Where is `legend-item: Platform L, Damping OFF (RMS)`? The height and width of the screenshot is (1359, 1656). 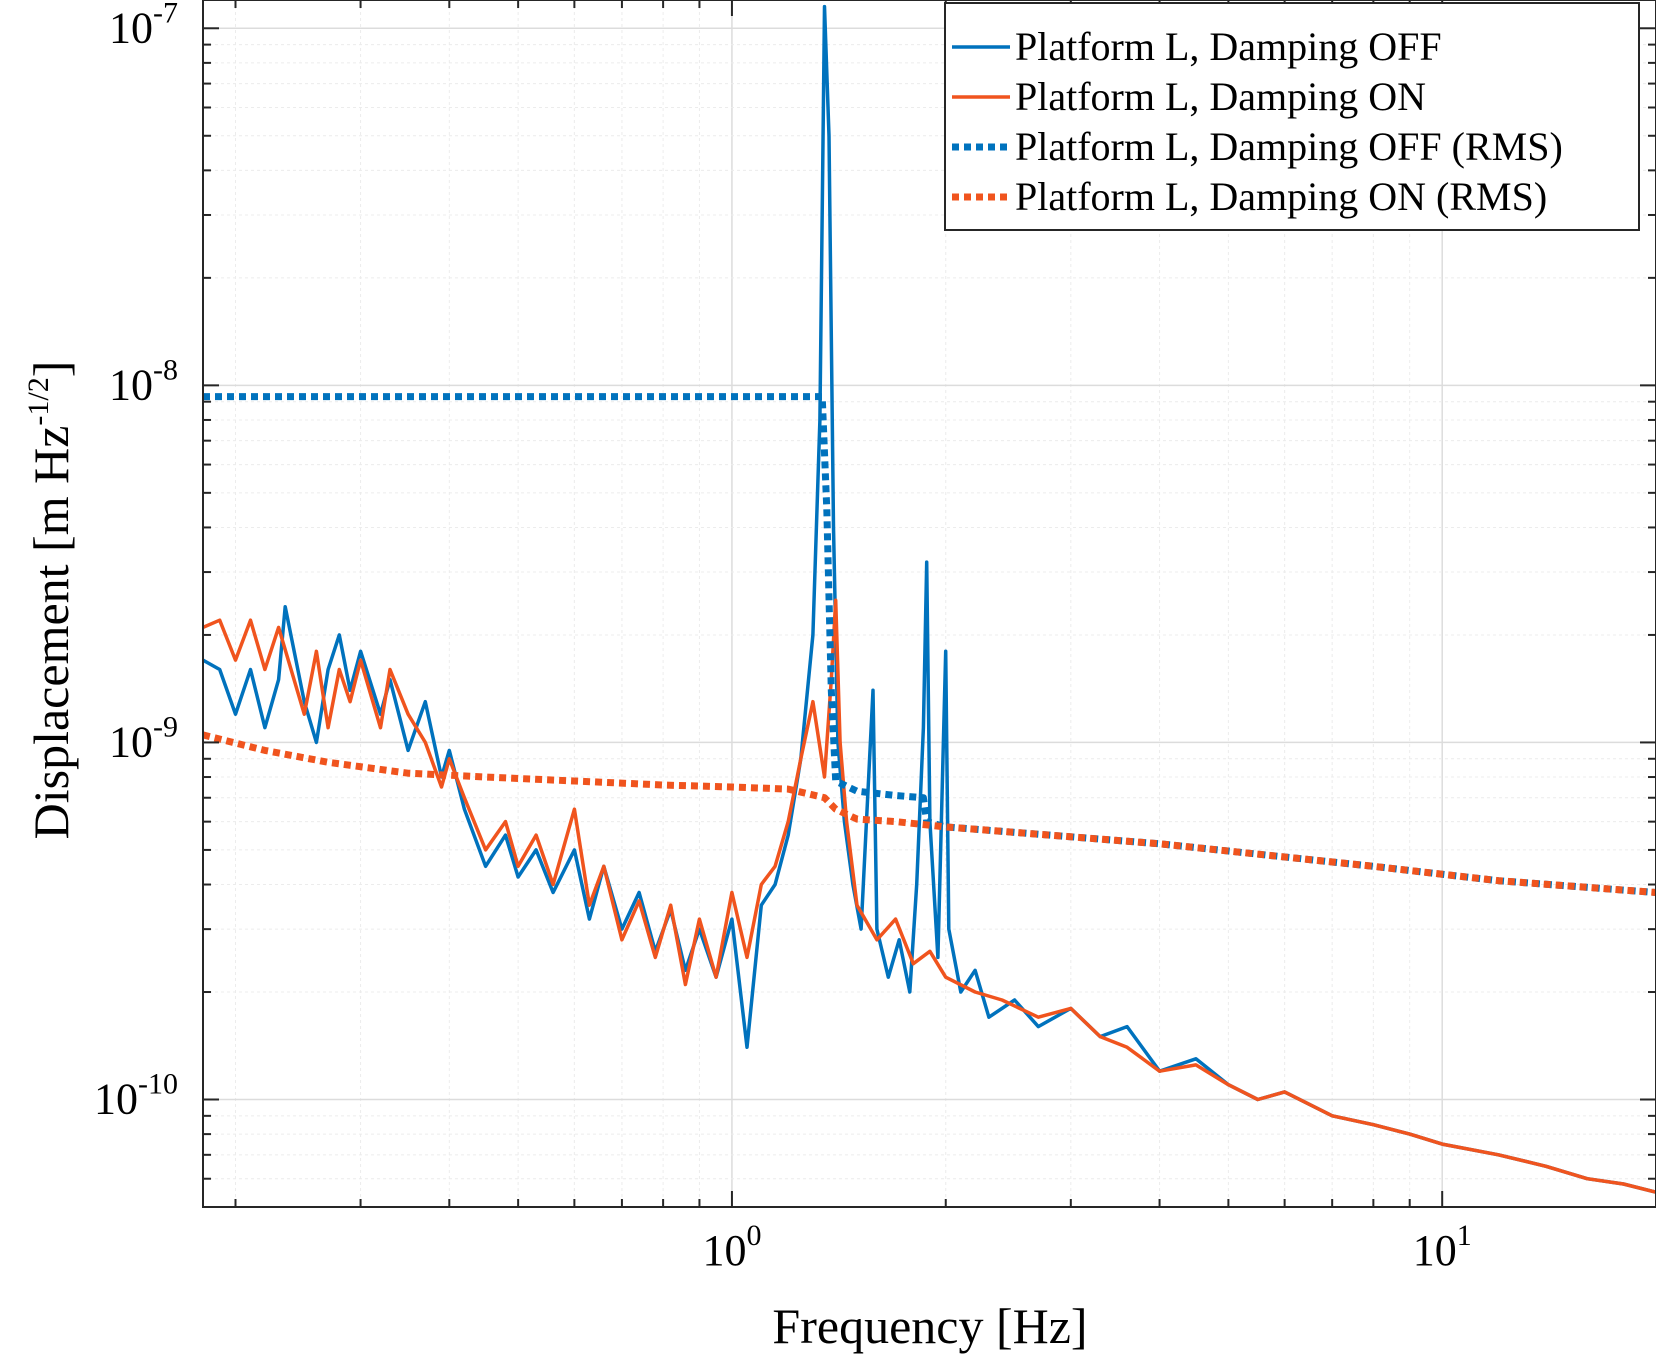
legend-item: Platform L, Damping OFF (RMS) is located at coordinates (1257, 146).